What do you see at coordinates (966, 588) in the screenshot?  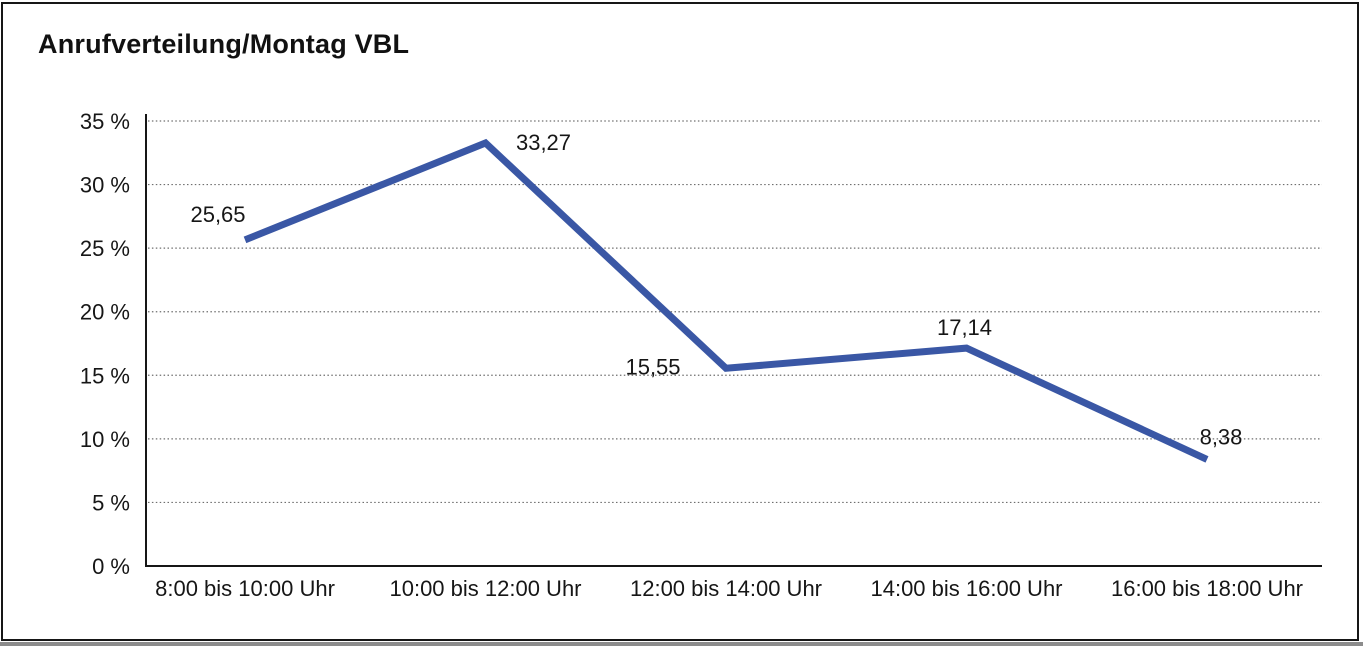 I see `x-axis-category-label: 14:00 bis 16:00 Uhr` at bounding box center [966, 588].